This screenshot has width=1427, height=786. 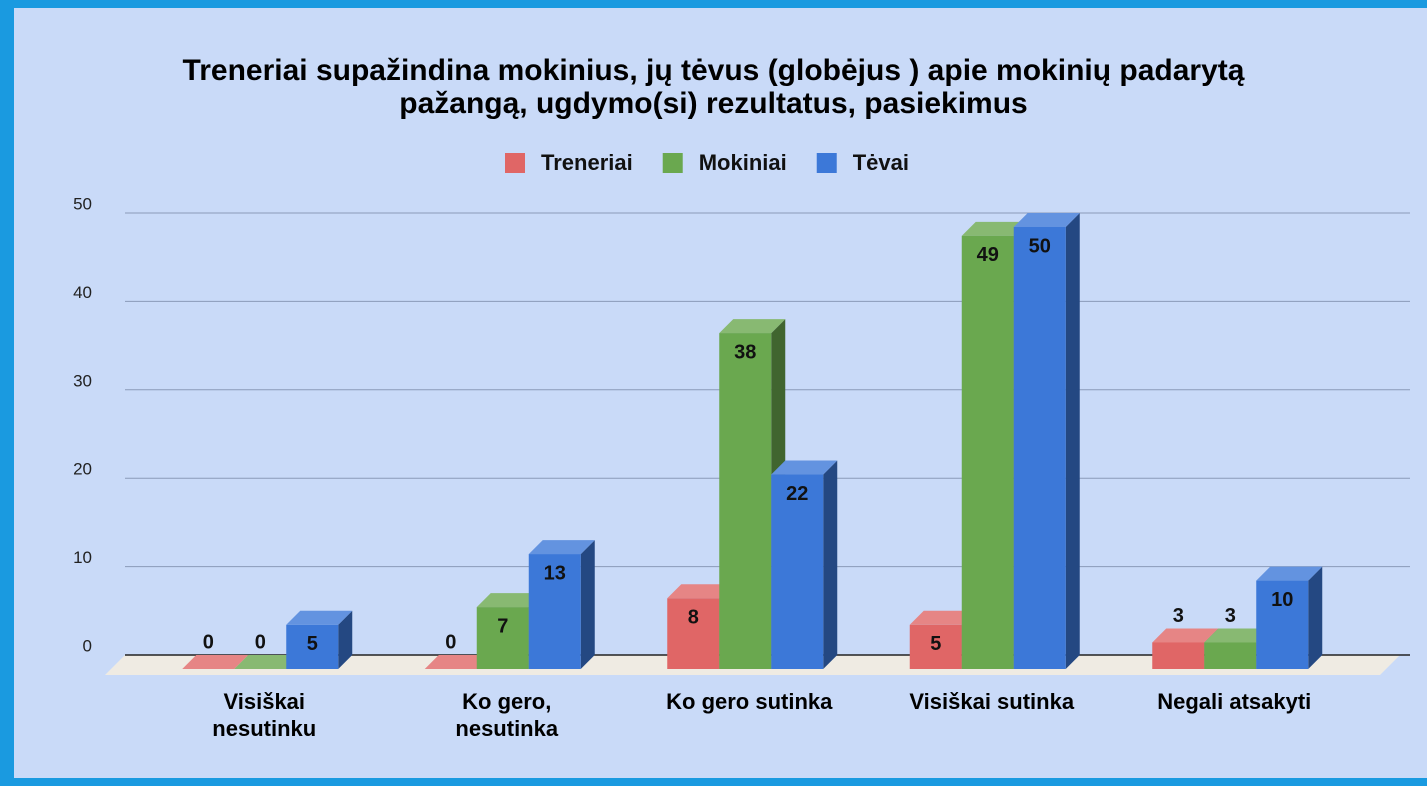 I want to click on x-tick-label: Visiškai nesutinku, so click(x=264, y=715).